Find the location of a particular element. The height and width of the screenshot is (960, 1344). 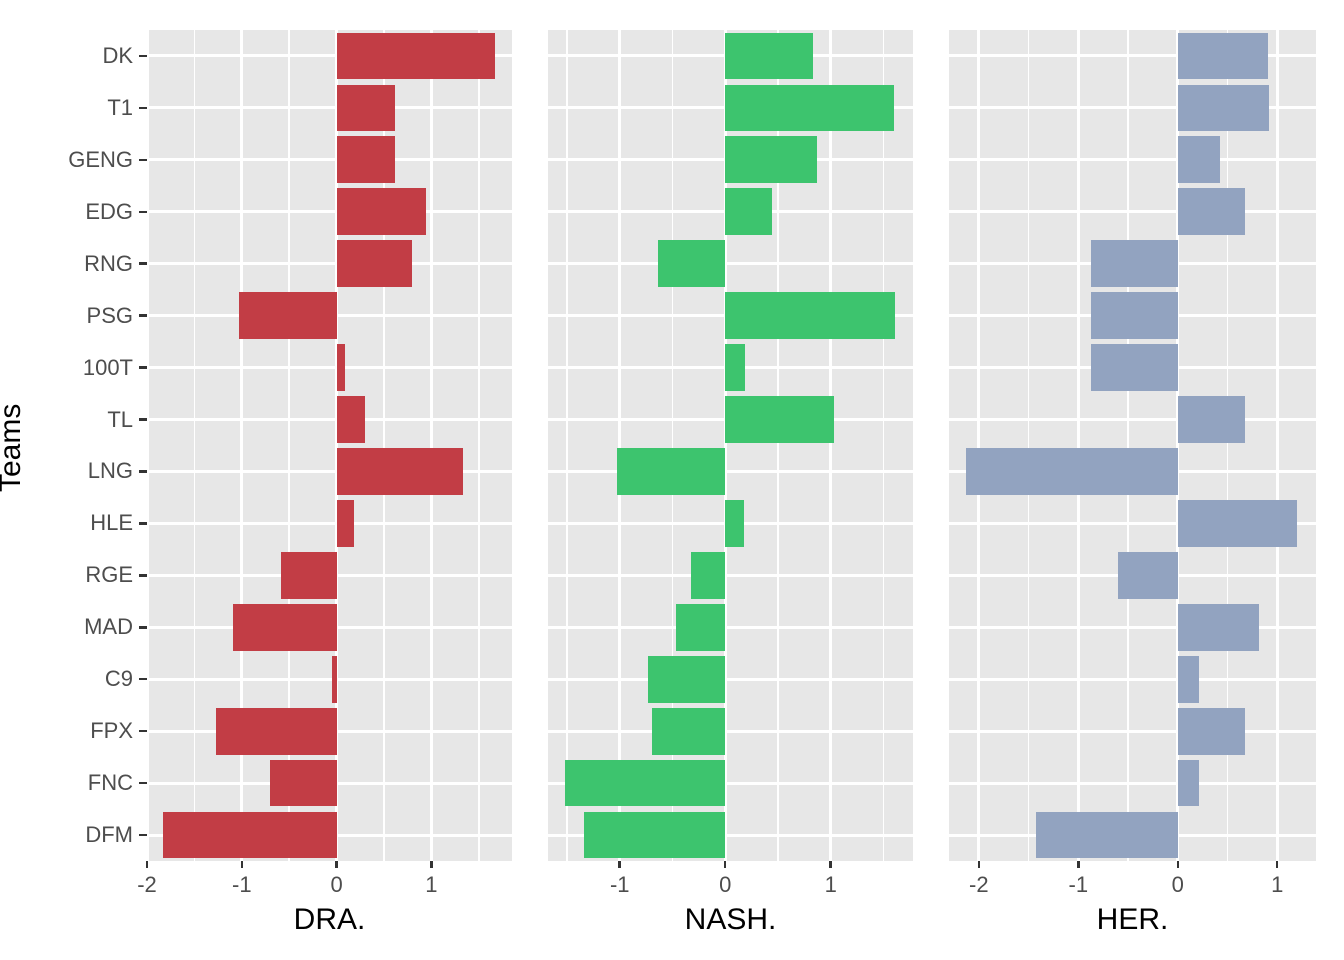

bar-rng is located at coordinates (1134, 264).